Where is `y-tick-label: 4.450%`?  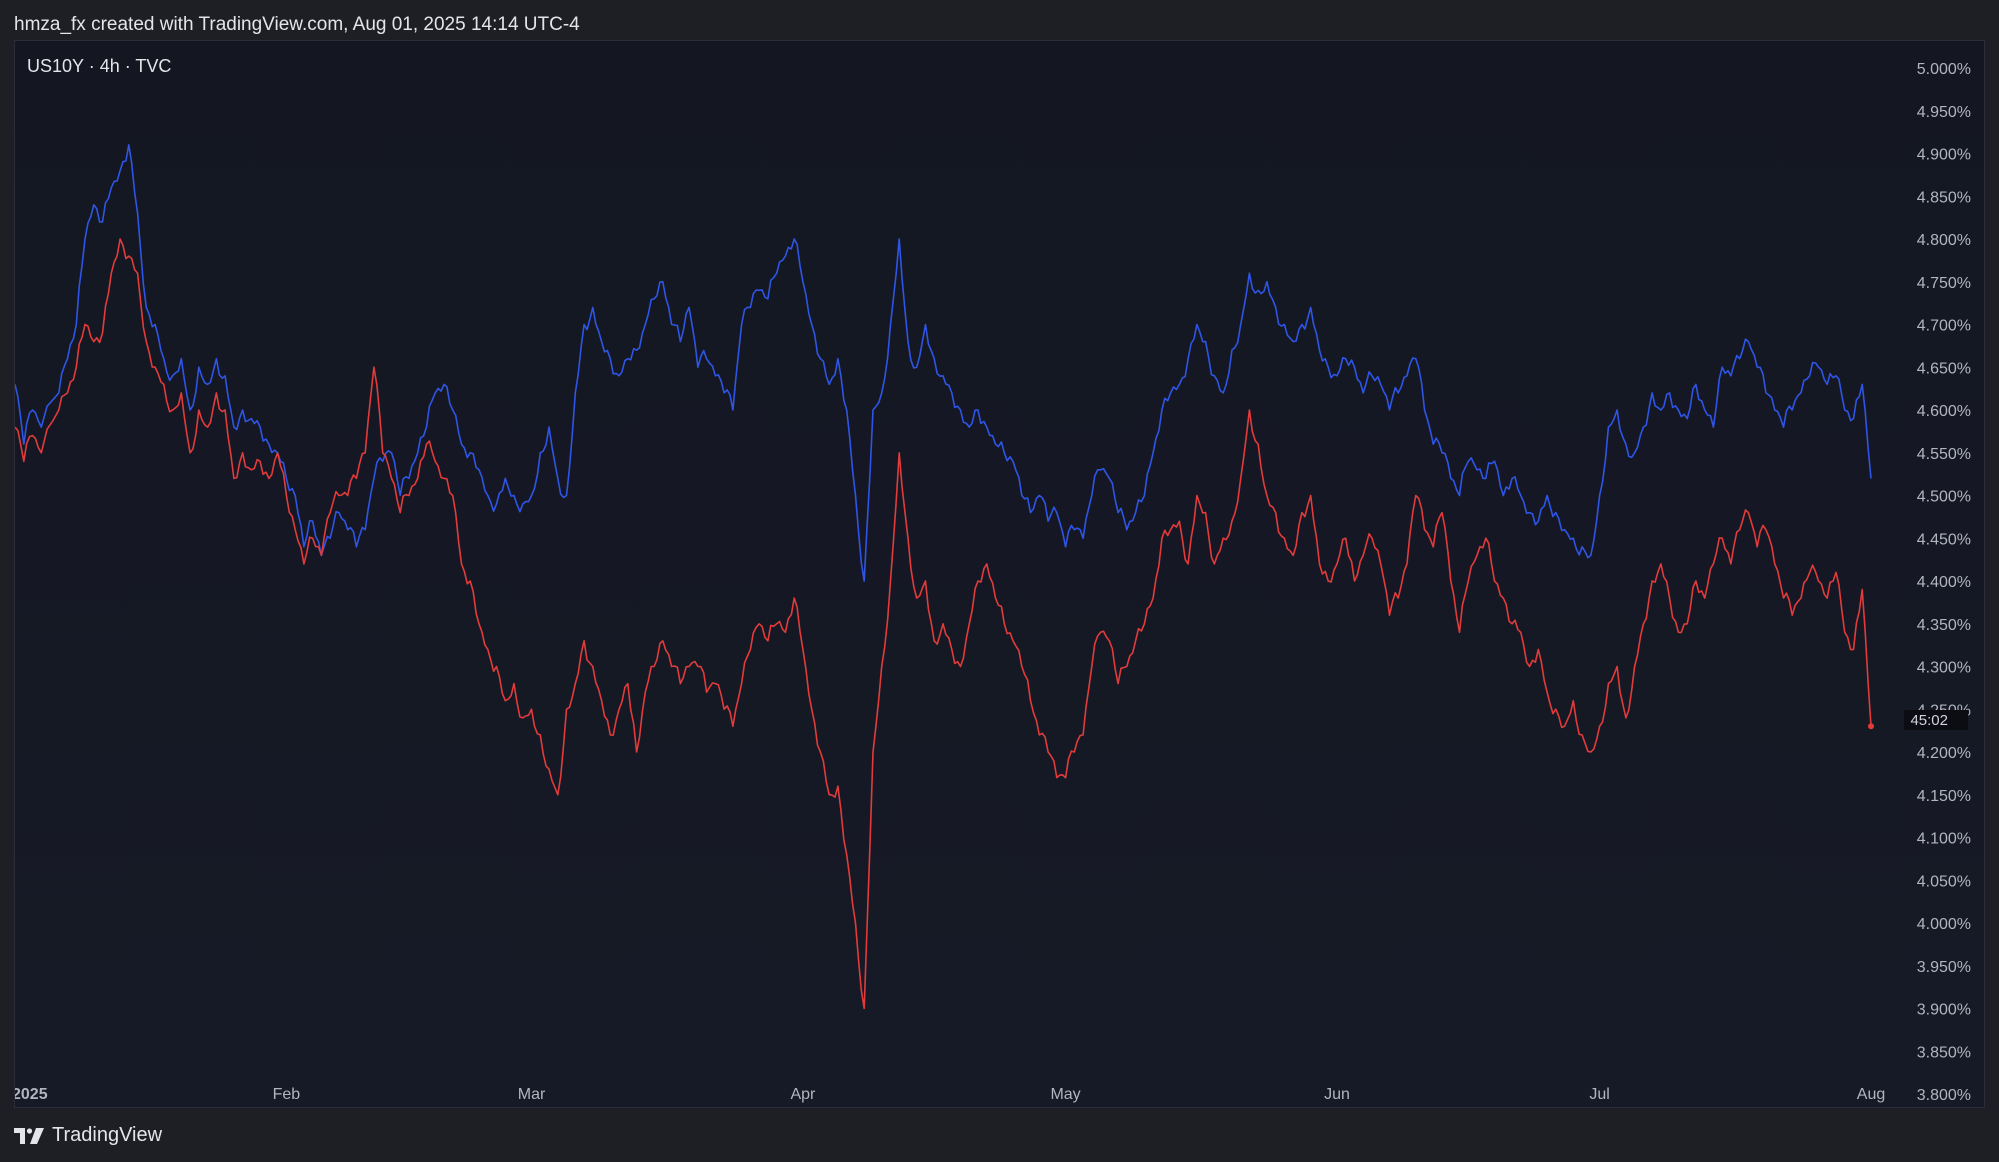 y-tick-label: 4.450% is located at coordinates (1944, 539).